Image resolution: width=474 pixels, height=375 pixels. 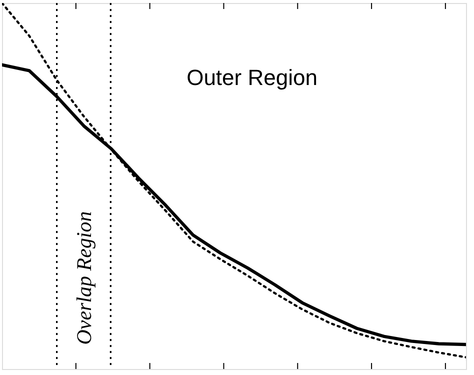 I want to click on annotation: Overlap Region, so click(x=84, y=278).